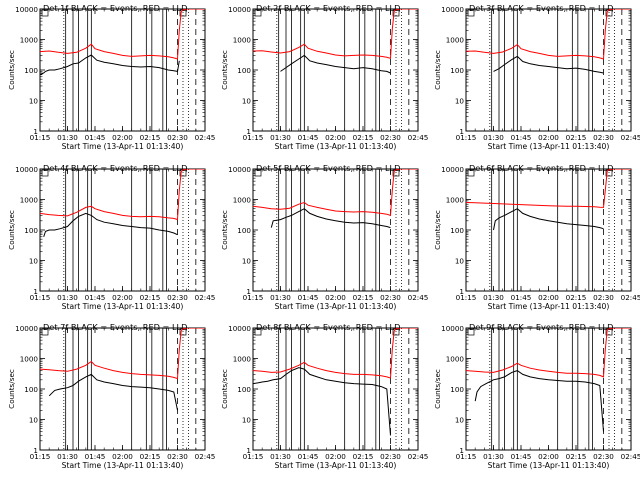  I want to click on chart-title: Det 5f BLACK = Events, RED = LLD, so click(328, 168).